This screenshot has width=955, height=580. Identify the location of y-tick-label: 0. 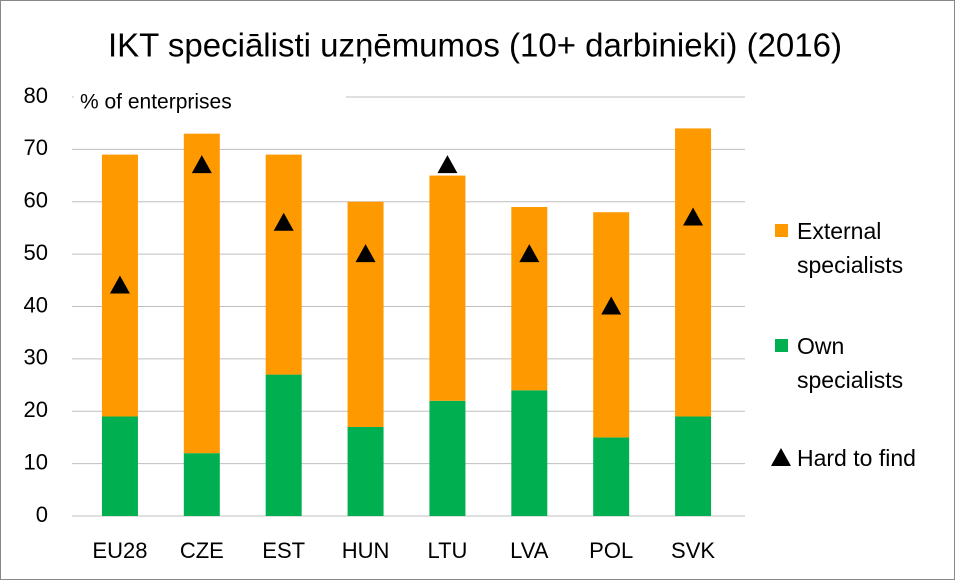
(42, 514).